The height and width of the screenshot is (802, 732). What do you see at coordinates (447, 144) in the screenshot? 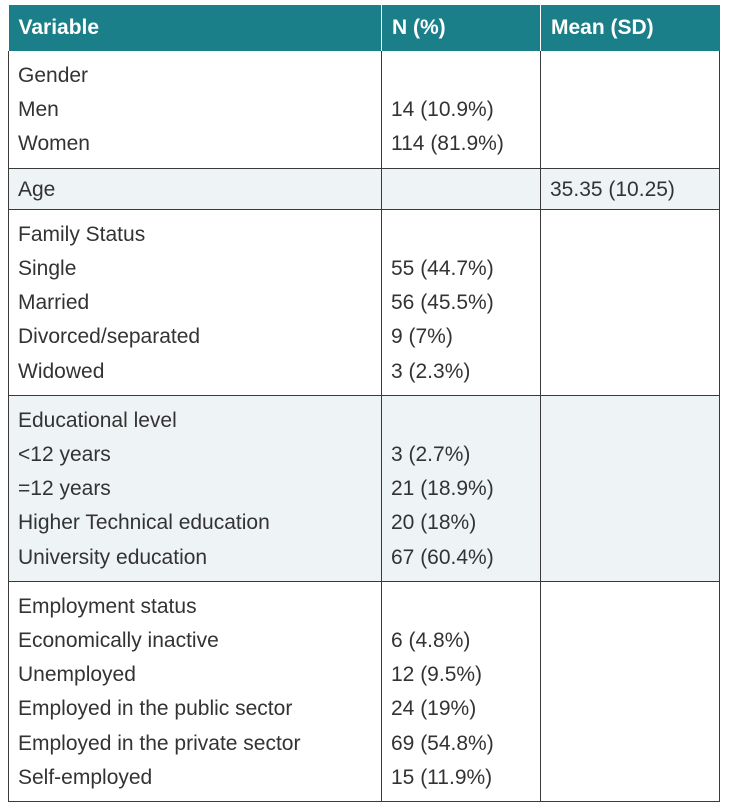
I see `category-count: 114 (81.9%)` at bounding box center [447, 144].